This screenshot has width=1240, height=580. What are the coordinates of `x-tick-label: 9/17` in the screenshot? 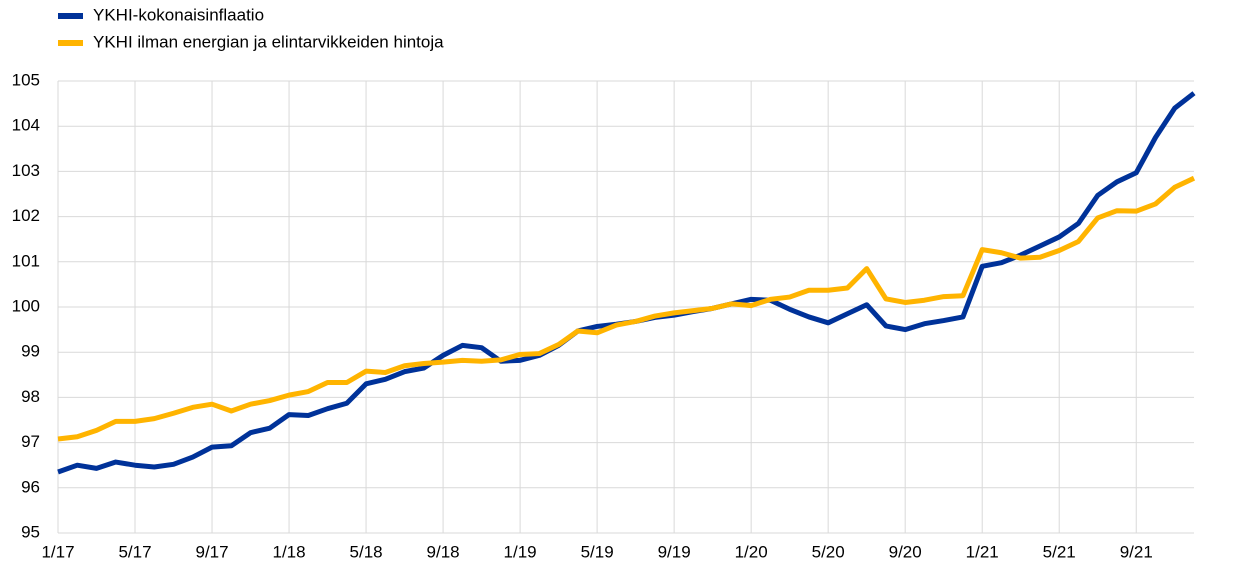 It's located at (211, 551).